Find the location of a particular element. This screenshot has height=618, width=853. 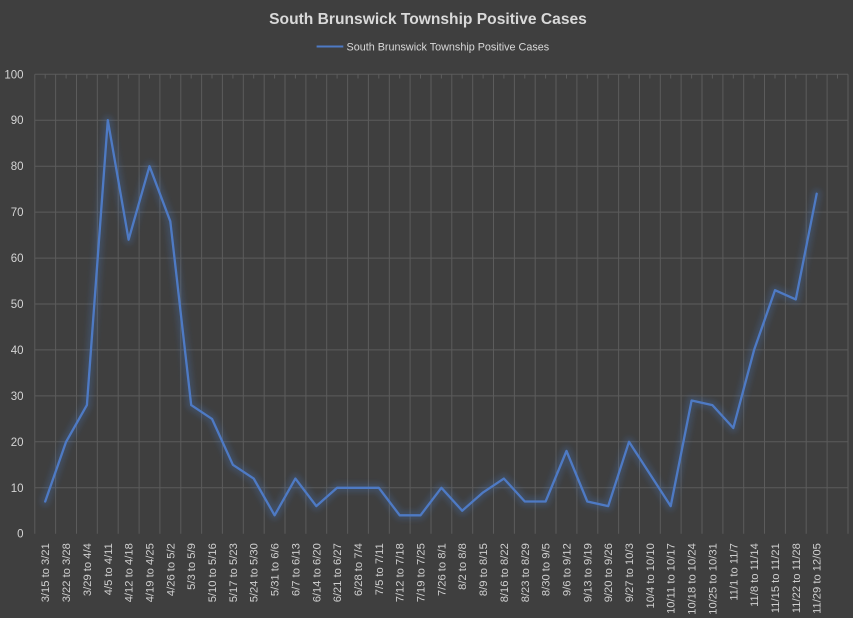

svg-text: 8/16 to 8/22 is located at coordinates (505, 572).